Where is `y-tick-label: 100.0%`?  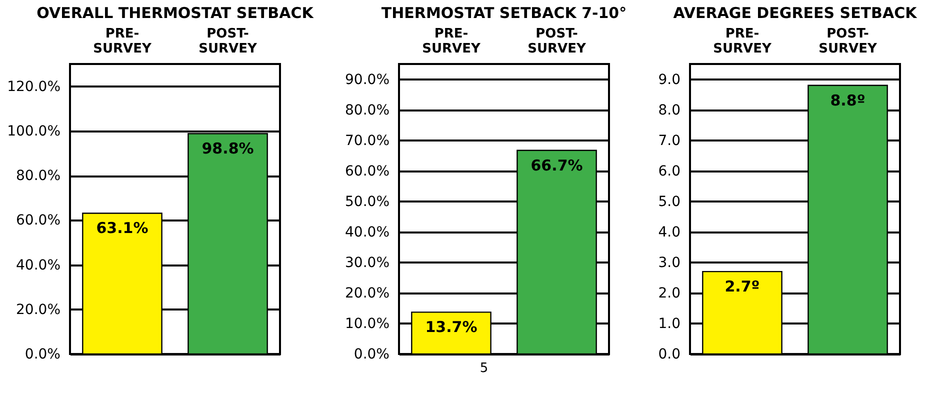 y-tick-label: 100.0% is located at coordinates (33, 131).